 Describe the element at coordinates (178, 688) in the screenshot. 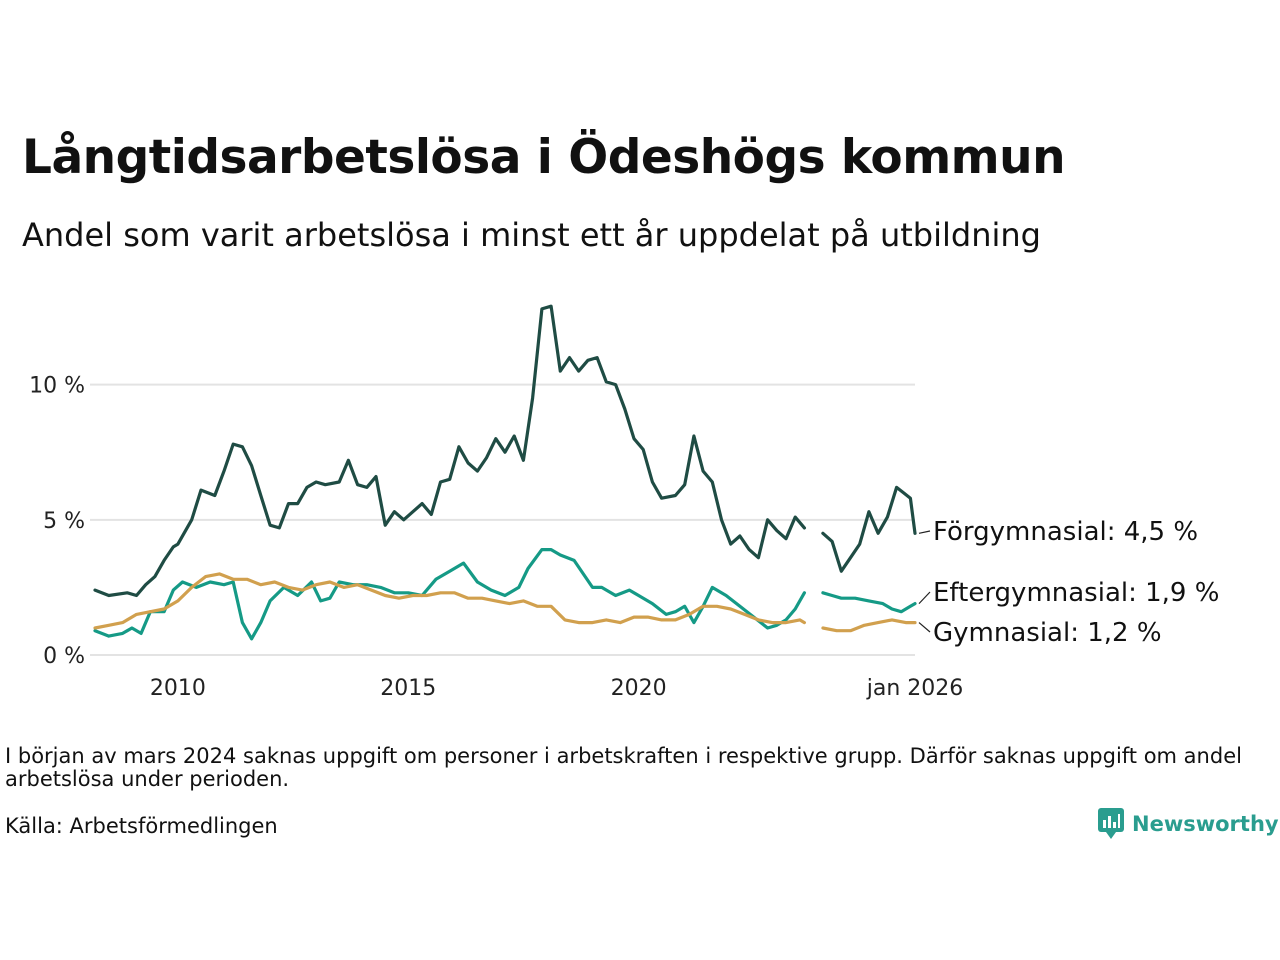

I see `x-tick-label: 2010` at that location.